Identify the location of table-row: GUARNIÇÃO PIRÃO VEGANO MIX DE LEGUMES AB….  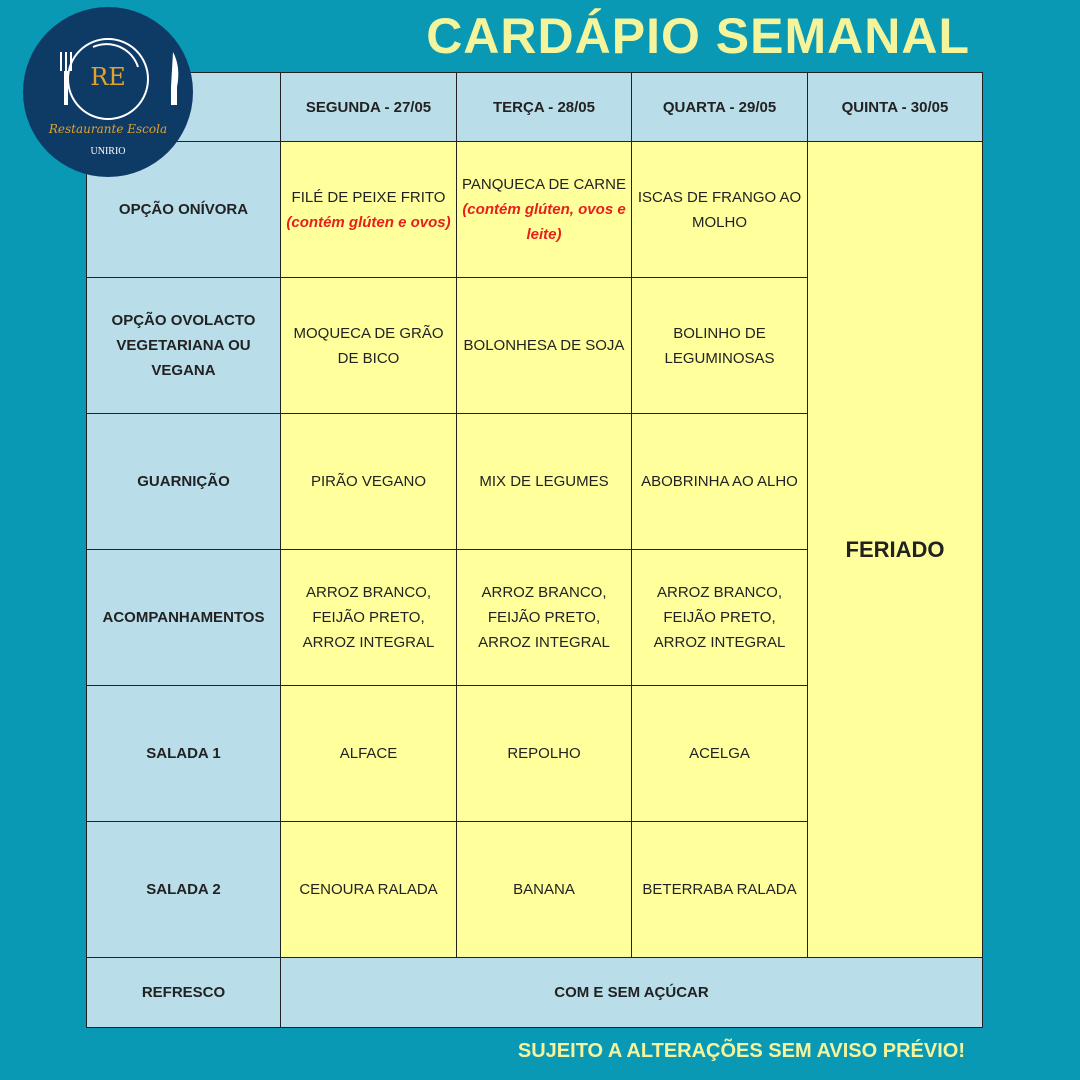
(534, 481).